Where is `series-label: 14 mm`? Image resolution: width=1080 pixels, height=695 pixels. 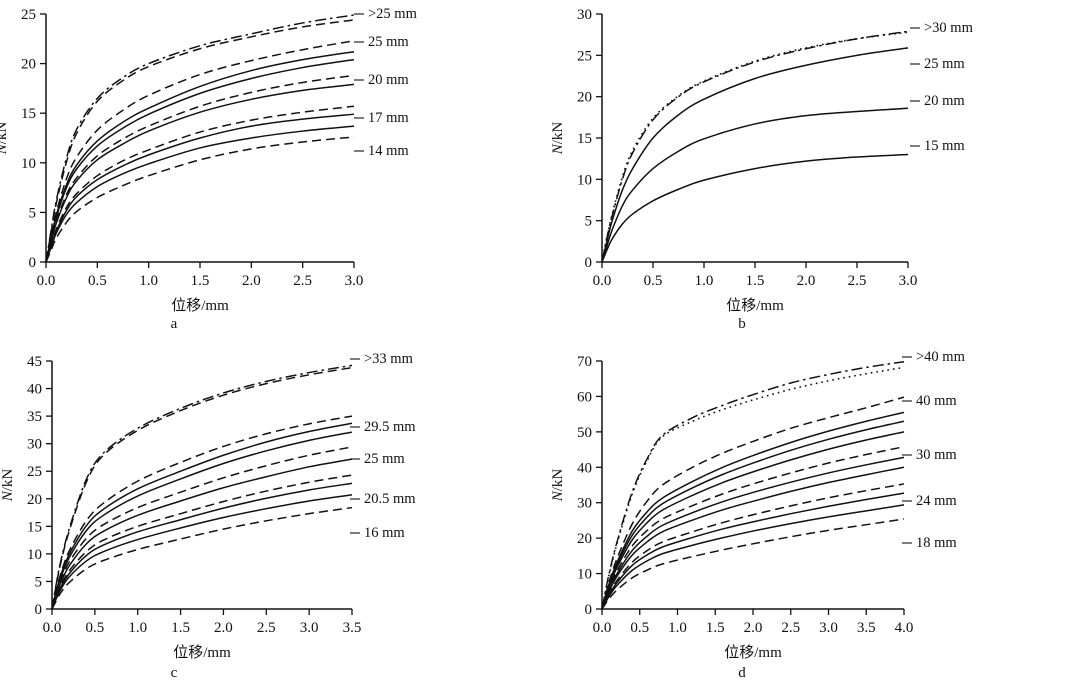 series-label: 14 mm is located at coordinates (388, 151).